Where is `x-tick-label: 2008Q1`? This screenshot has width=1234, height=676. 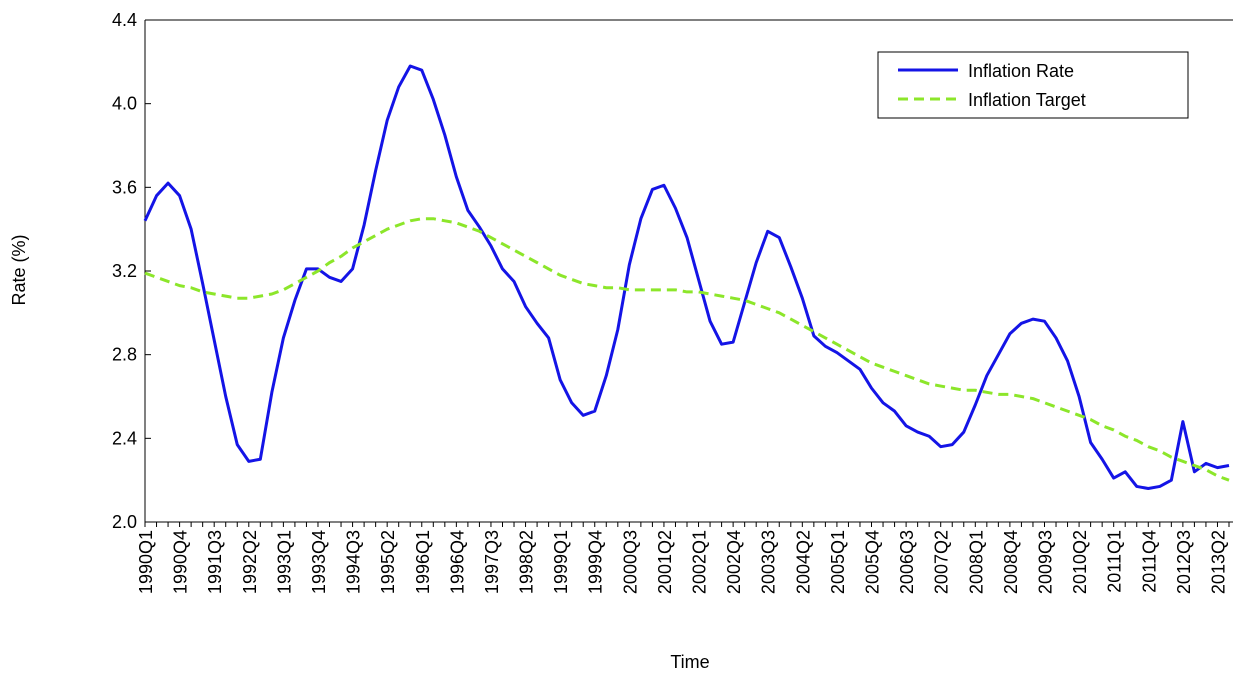
x-tick-label: 2008Q1 is located at coordinates (976, 562).